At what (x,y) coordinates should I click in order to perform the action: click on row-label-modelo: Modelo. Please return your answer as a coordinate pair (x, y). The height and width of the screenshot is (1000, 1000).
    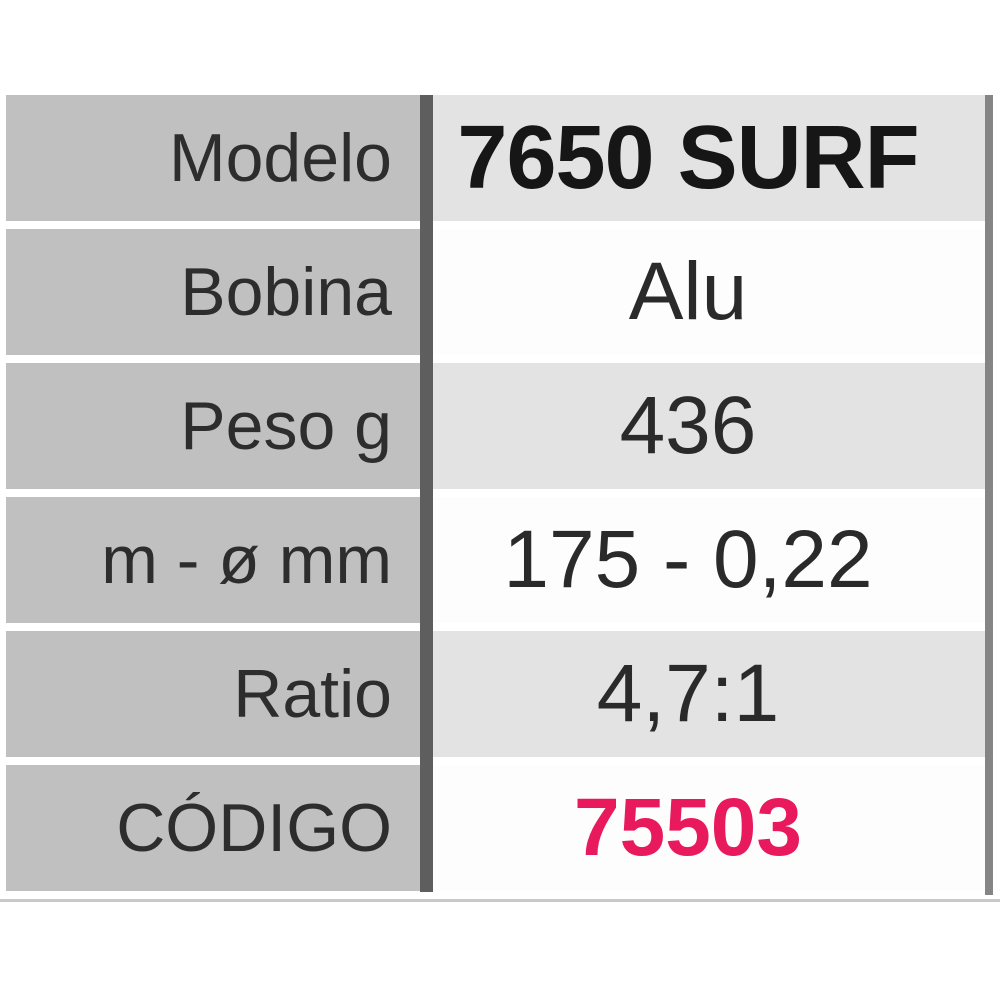
    Looking at the image, I should click on (213, 158).